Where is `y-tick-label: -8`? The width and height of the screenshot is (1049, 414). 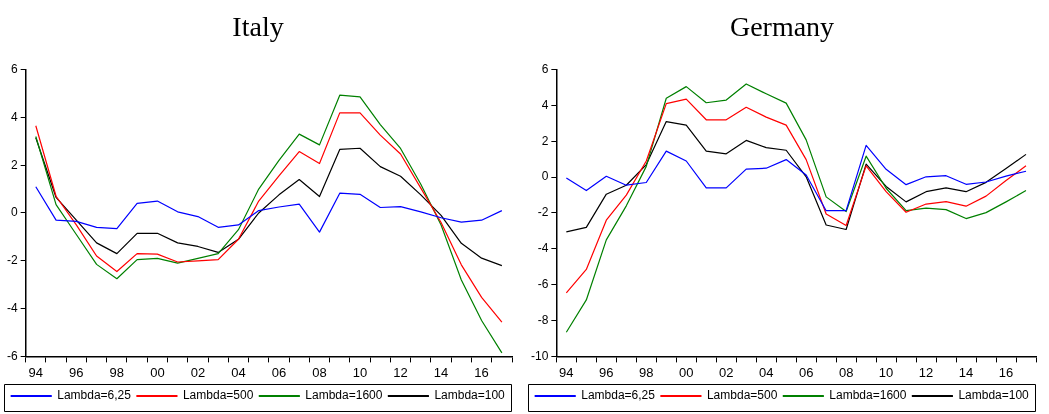
y-tick-label: -8 is located at coordinates (543, 319).